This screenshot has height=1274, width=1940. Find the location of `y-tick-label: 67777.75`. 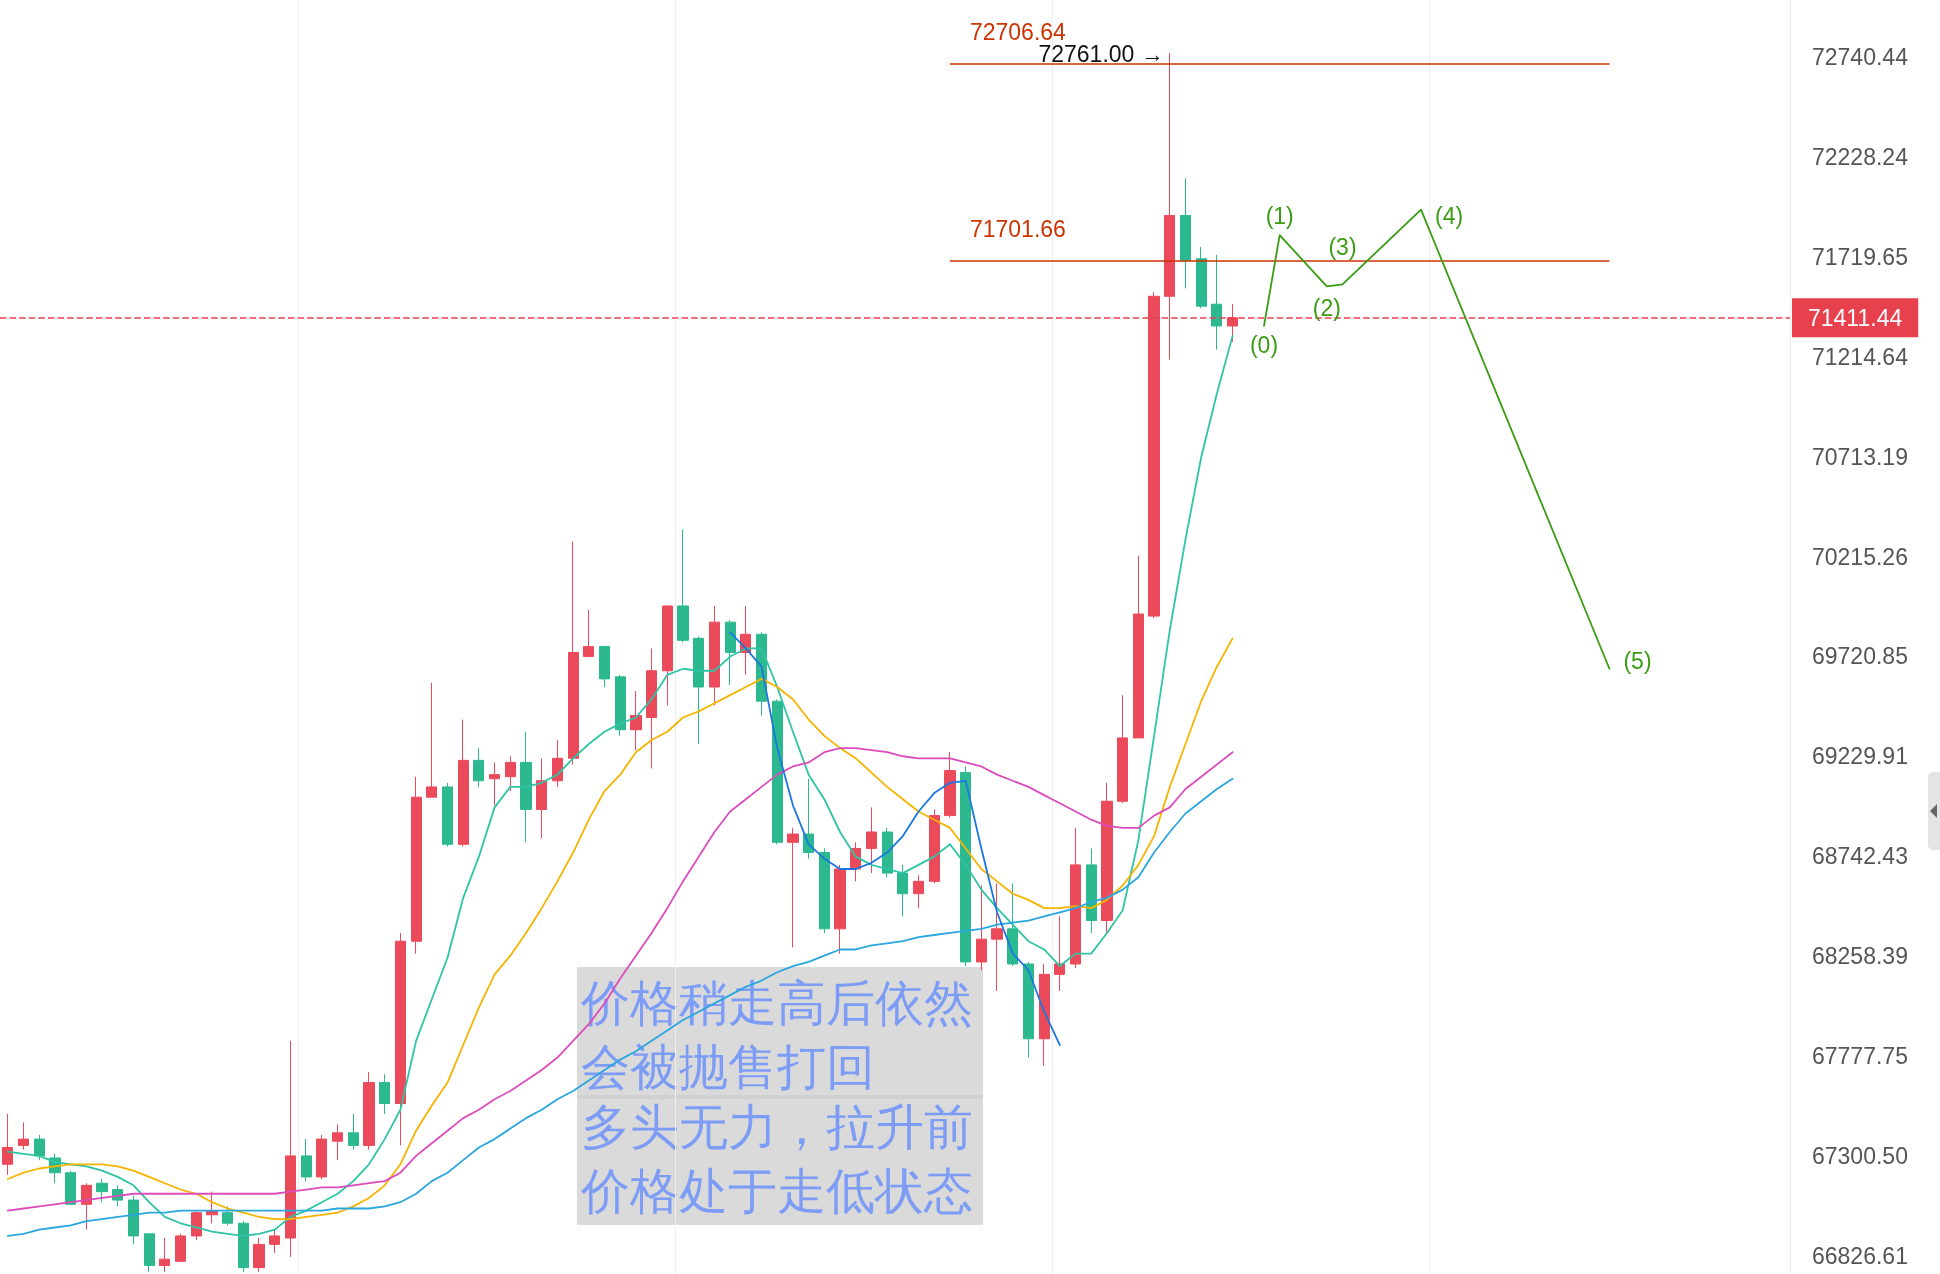

y-tick-label: 67777.75 is located at coordinates (1860, 1055).